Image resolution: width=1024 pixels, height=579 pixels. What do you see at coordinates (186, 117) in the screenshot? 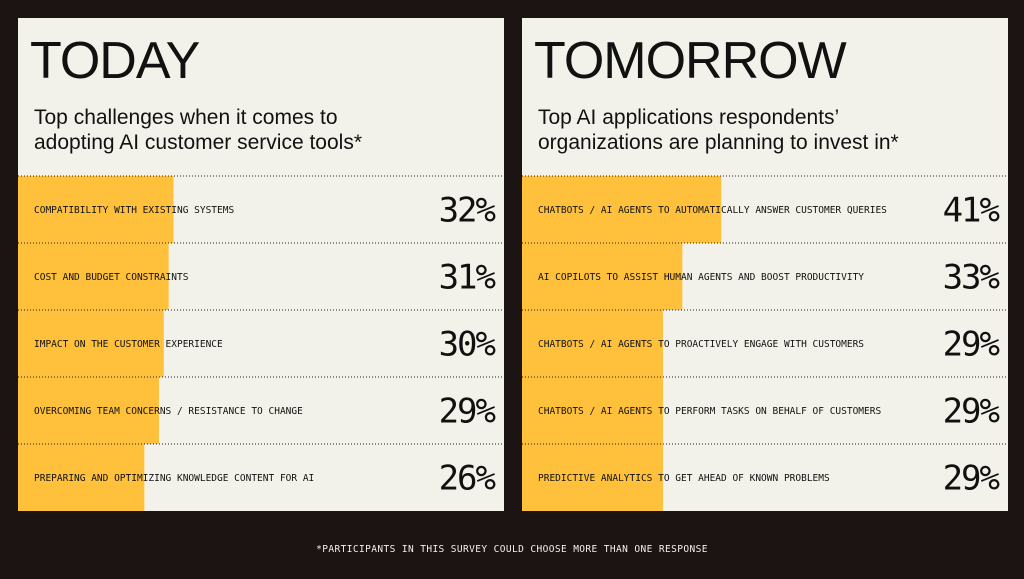
I see `panel-subtitle: Top challenges when it comes to` at bounding box center [186, 117].